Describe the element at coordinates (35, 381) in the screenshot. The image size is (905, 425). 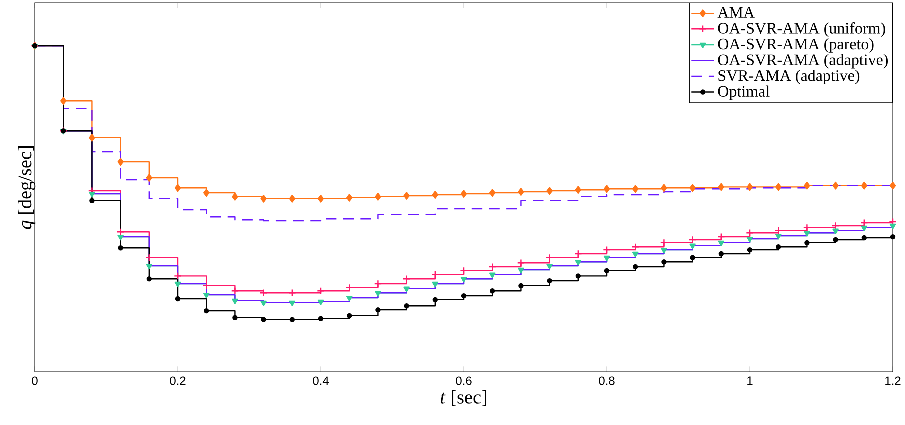
I see `x-tick-label: 0` at that location.